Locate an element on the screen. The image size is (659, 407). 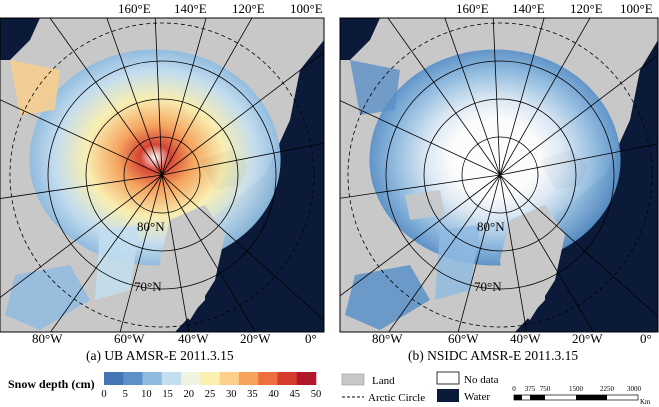
scale-tick: 750 is located at coordinates (545, 389).